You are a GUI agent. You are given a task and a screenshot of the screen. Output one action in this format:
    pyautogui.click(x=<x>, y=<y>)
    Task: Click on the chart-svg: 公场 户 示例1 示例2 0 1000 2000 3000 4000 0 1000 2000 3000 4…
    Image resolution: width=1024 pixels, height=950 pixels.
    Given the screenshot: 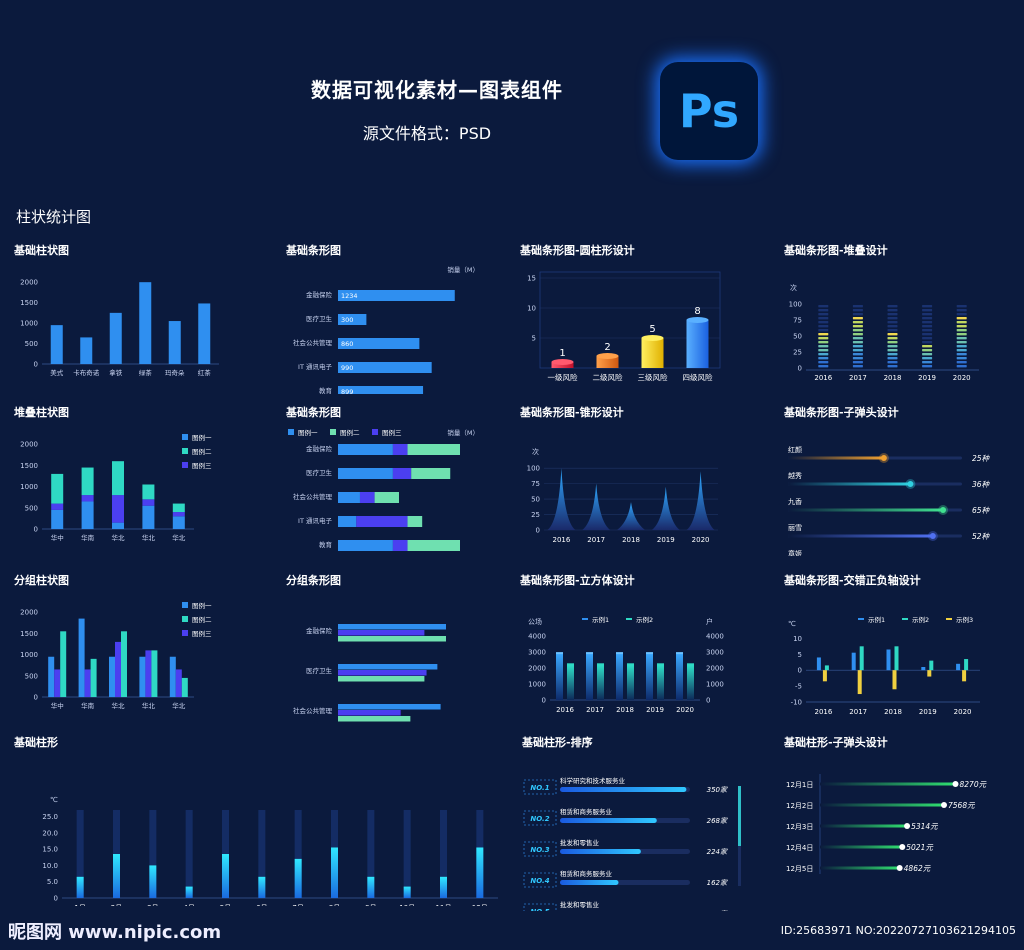 What is the action you would take?
    pyautogui.click(x=626, y=664)
    